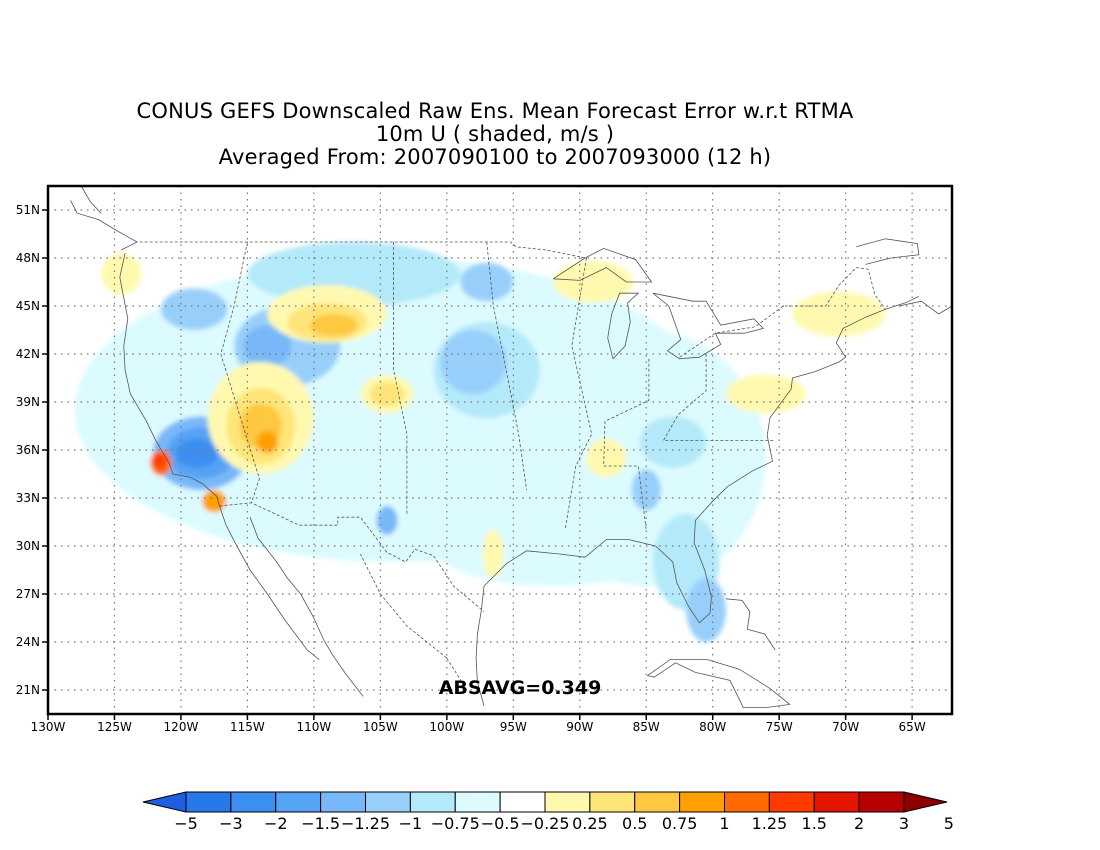 The height and width of the screenshot is (850, 1100). What do you see at coordinates (455, 823) in the screenshot?
I see `colorbar-label: −0.75` at bounding box center [455, 823].